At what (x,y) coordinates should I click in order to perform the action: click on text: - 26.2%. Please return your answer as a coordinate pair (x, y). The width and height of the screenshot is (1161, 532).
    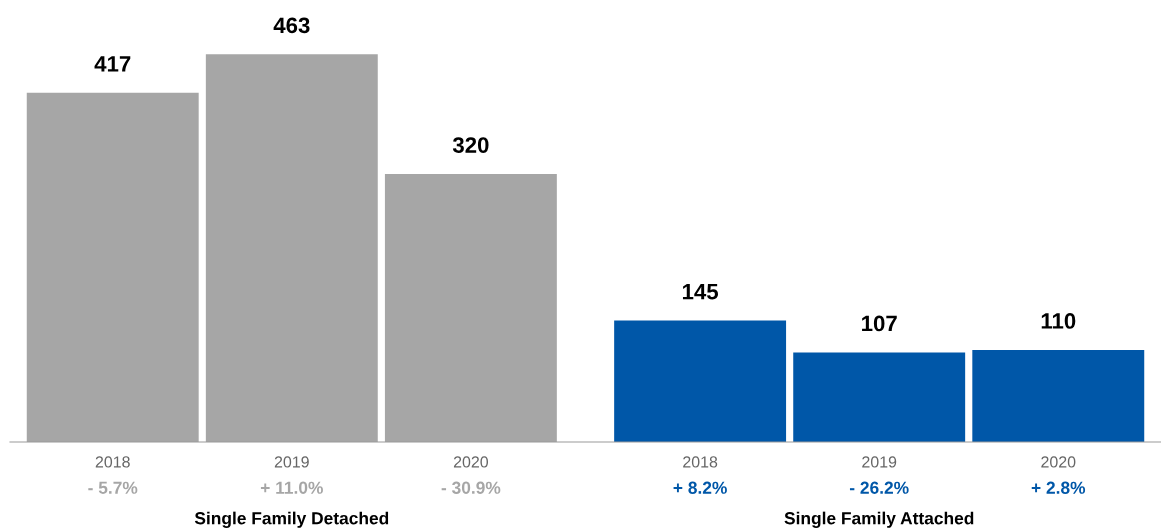
    Looking at the image, I should click on (879, 487).